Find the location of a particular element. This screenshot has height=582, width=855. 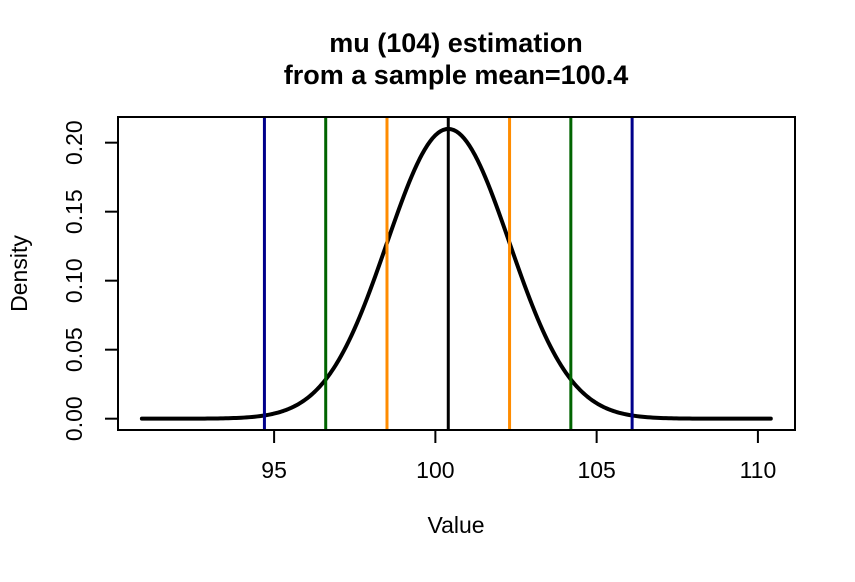

x-tick-label: 95 is located at coordinates (274, 470).